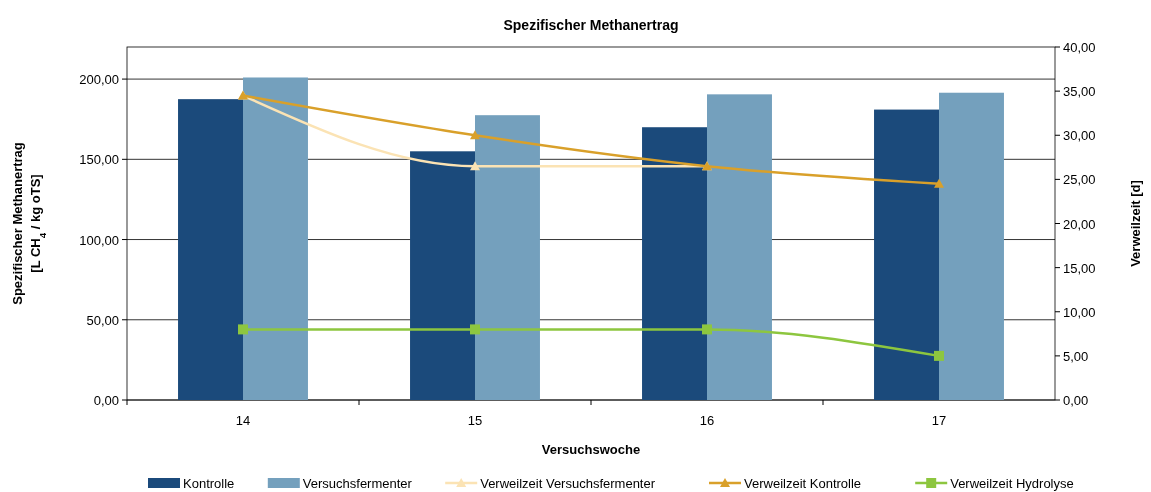 This screenshot has height=492, width=1151. What do you see at coordinates (1135, 223) in the screenshot?
I see `y2-axis-title: Verweilzeit [d]` at bounding box center [1135, 223].